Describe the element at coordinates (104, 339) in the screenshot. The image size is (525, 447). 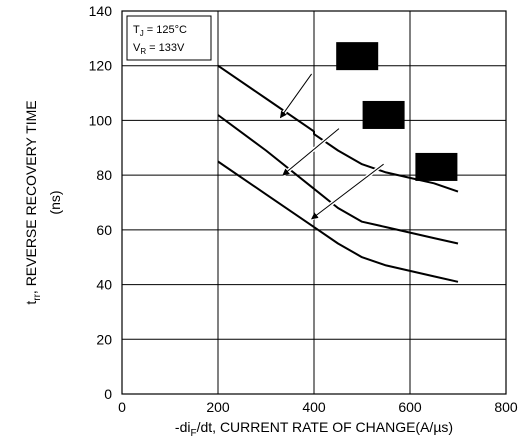
I see `y-tick-label: 20` at that location.